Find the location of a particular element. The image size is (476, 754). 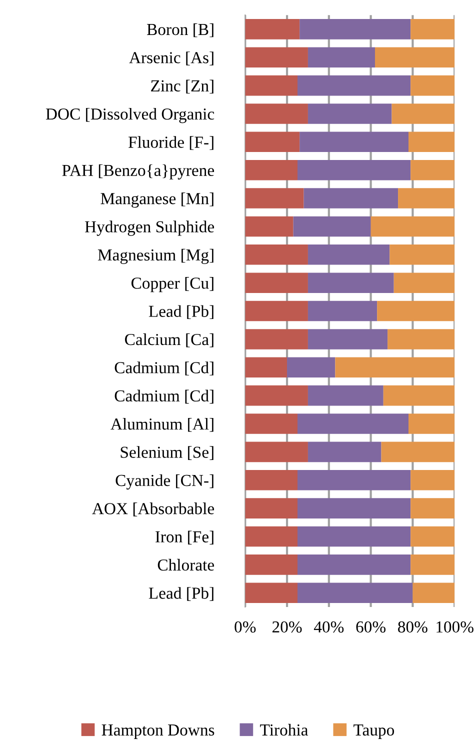

x-tick-label: 40% is located at coordinates (329, 627).